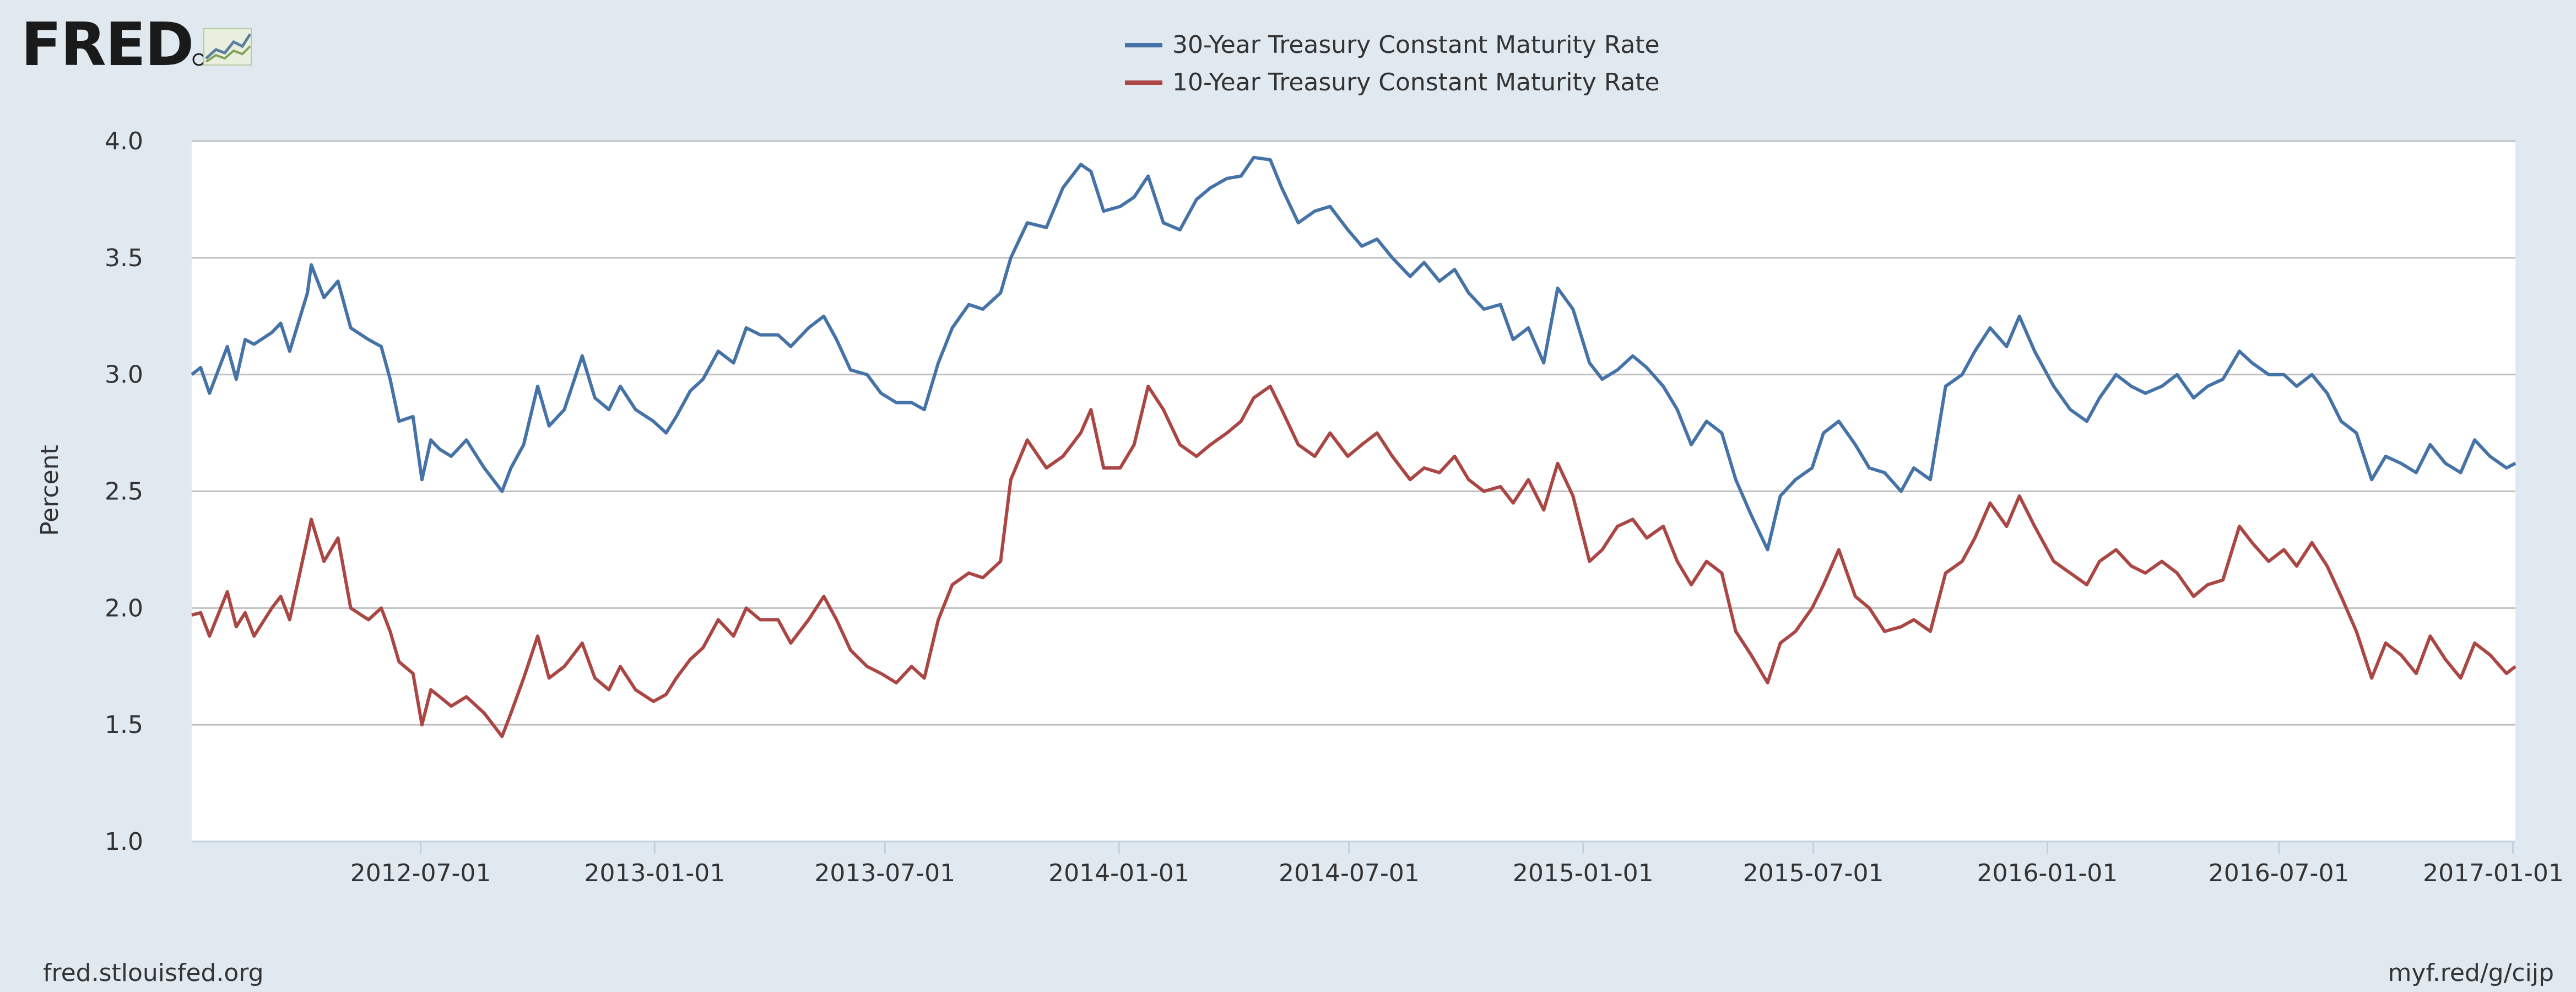 Image resolution: width=2576 pixels, height=992 pixels. I want to click on y-tick-label: 3.0, so click(124, 375).